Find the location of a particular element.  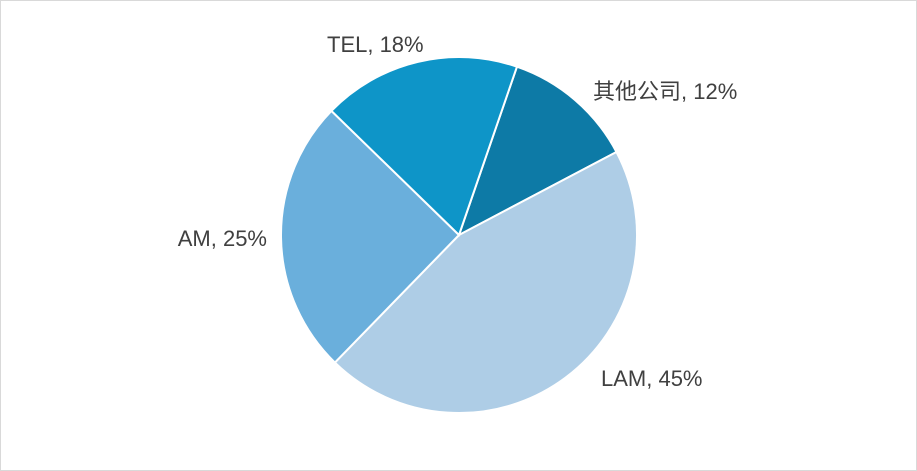

slice-am is located at coordinates (370, 237).